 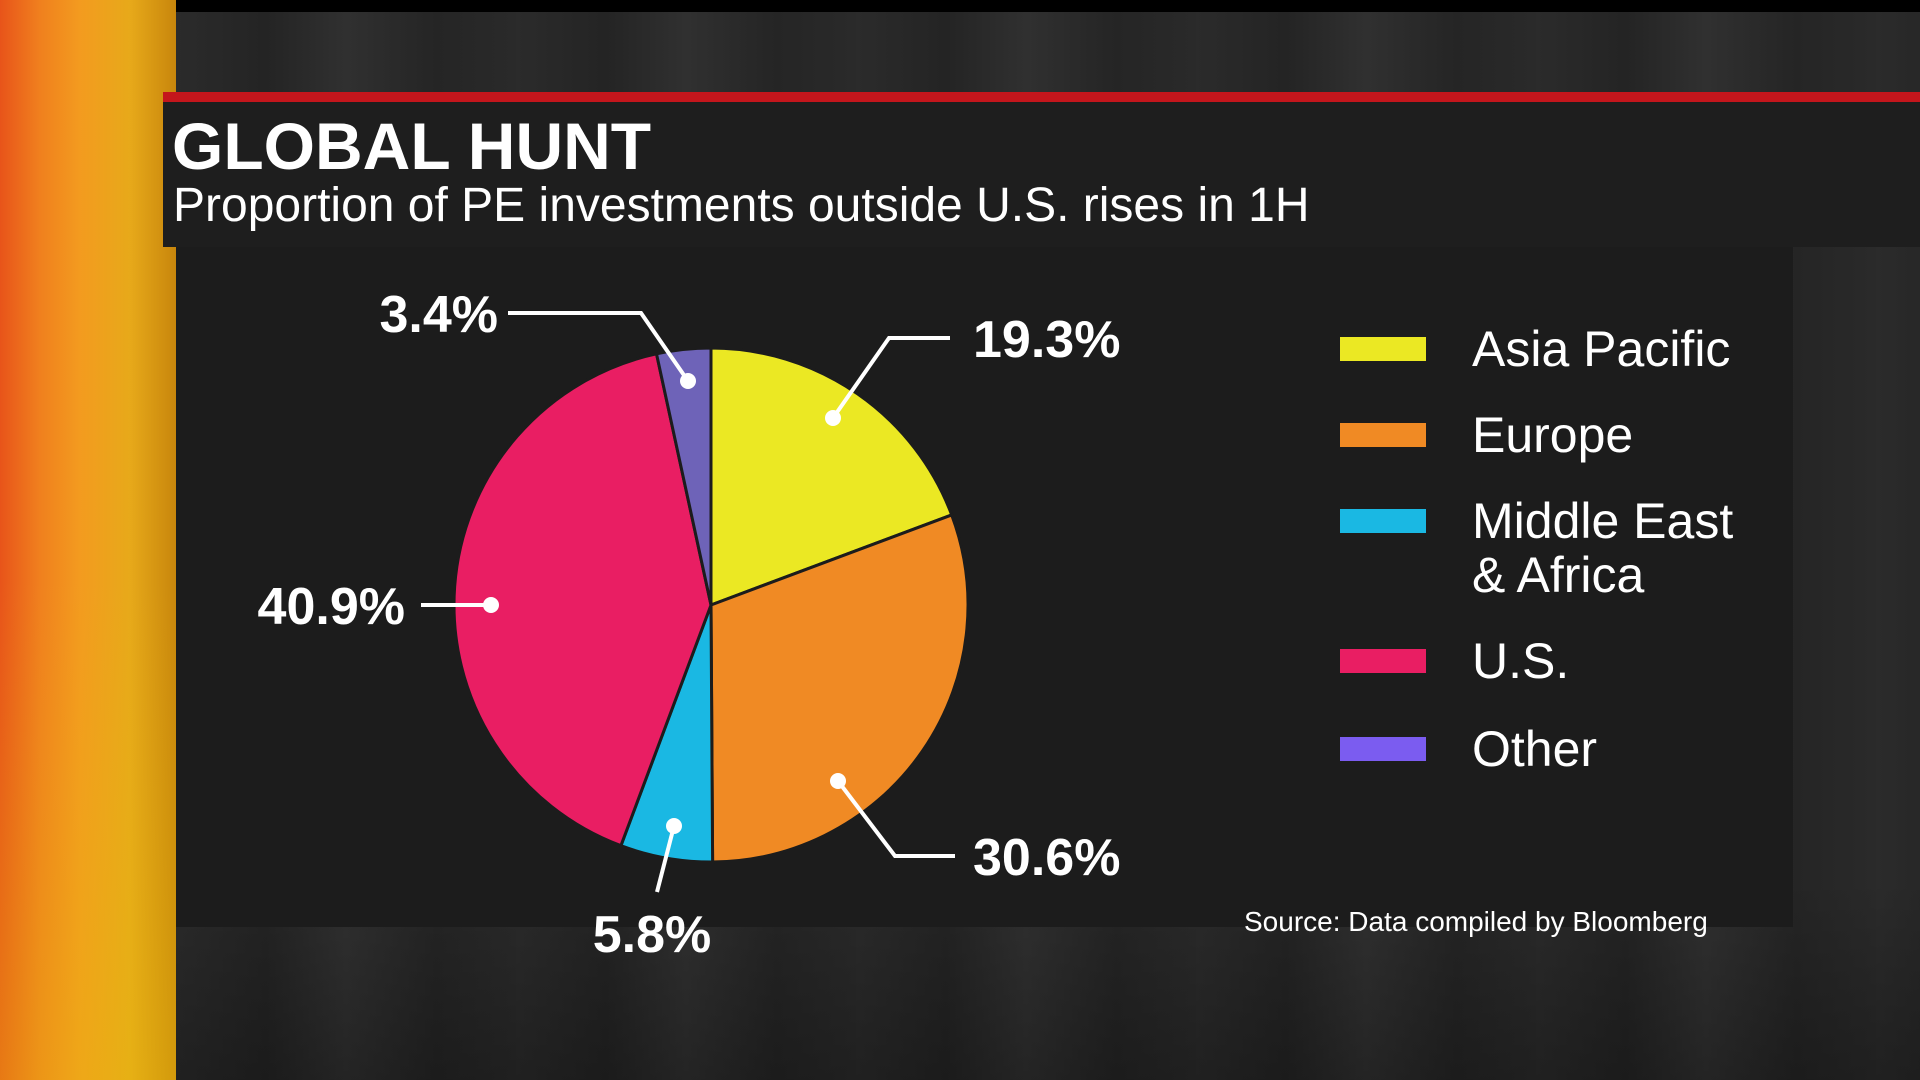 What do you see at coordinates (652, 935) in the screenshot?
I see `data-label-middle-east-africa: 5.8%` at bounding box center [652, 935].